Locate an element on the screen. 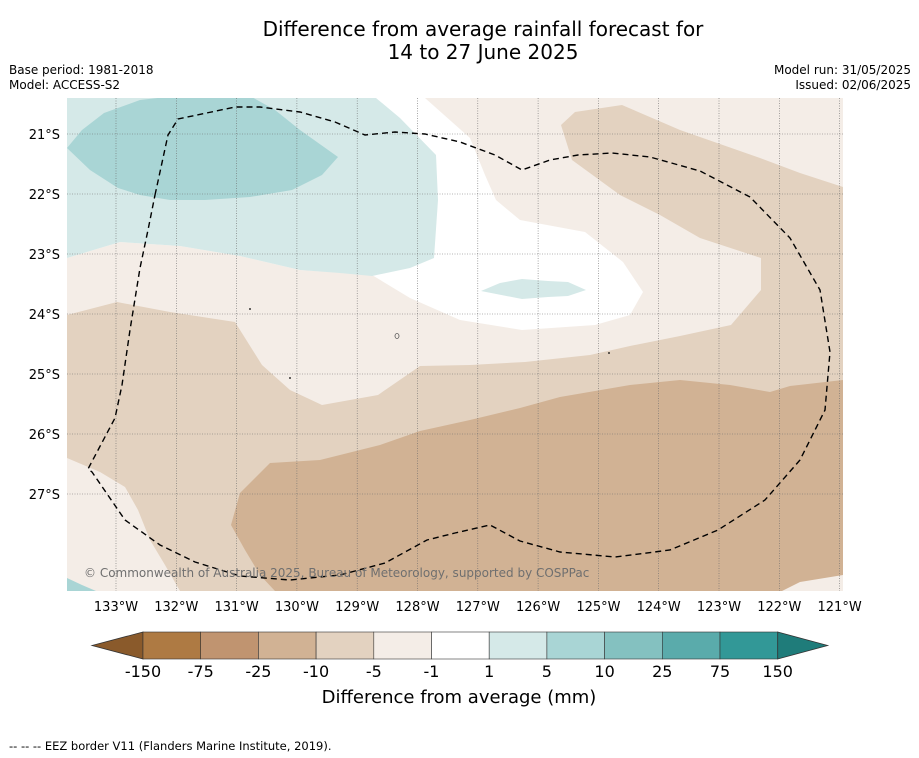 The width and height of the screenshot is (919, 758). lon-label: 129°W is located at coordinates (357, 607).